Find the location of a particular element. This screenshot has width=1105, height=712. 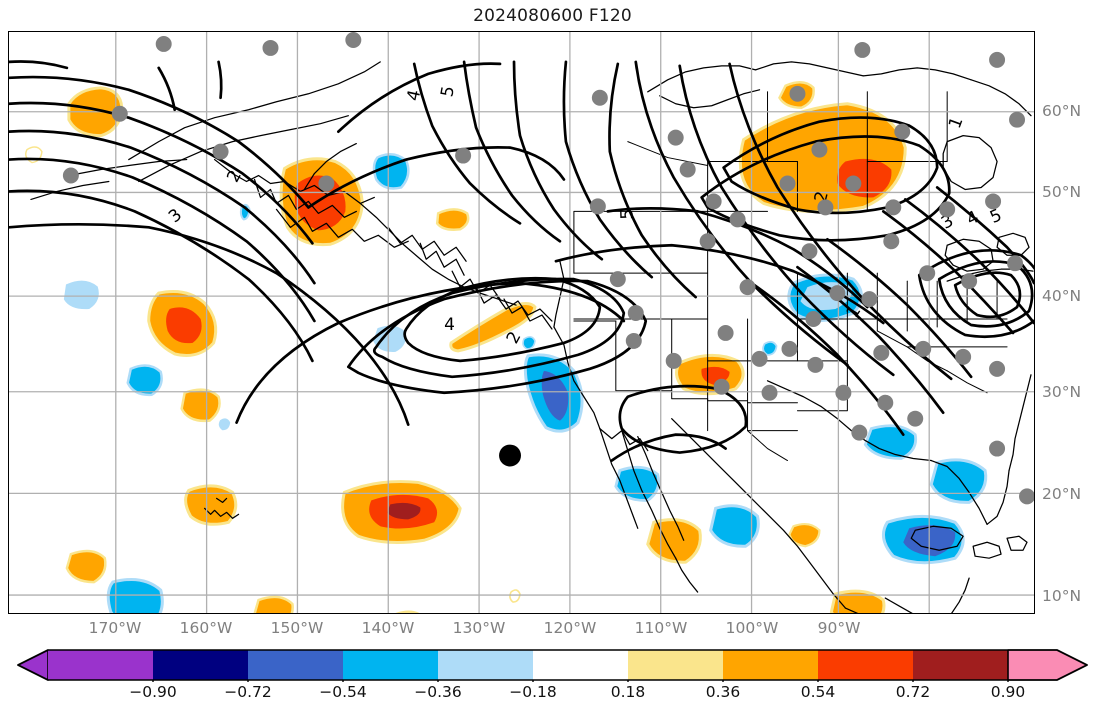

lon-tick-170W: 170°W is located at coordinates (115, 628).